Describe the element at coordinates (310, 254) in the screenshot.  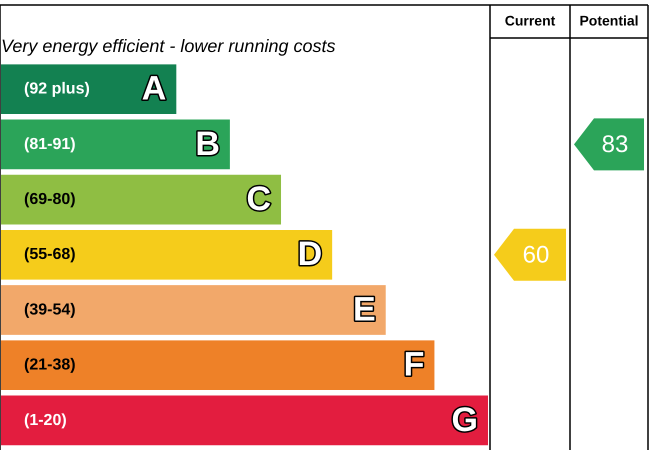
I see `y-tick-label: D` at that location.